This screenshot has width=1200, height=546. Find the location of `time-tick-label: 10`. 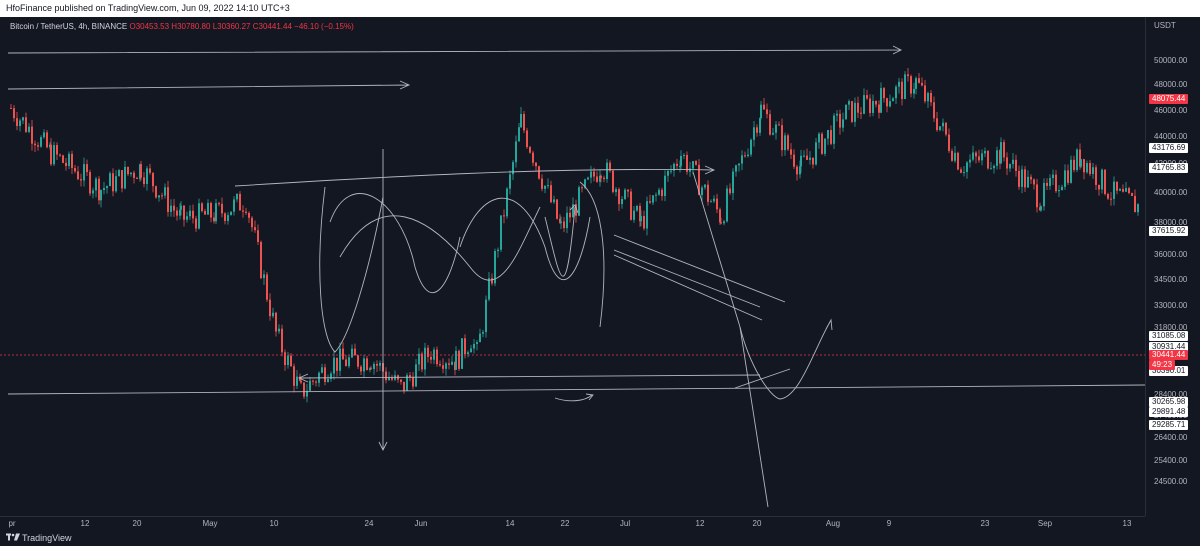

time-tick-label: 10 is located at coordinates (274, 523).